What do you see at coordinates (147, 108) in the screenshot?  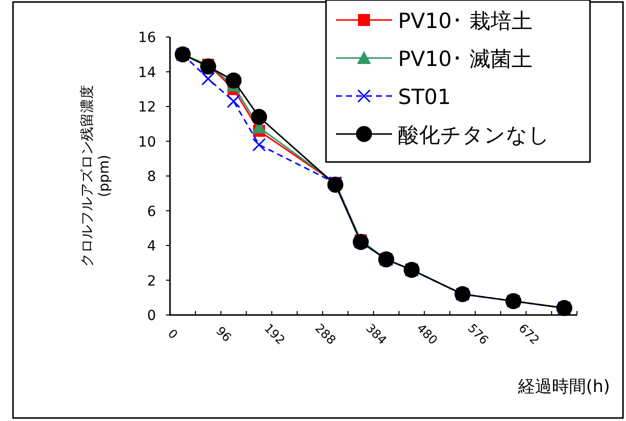 I see `y-tick-label: 12` at bounding box center [147, 108].